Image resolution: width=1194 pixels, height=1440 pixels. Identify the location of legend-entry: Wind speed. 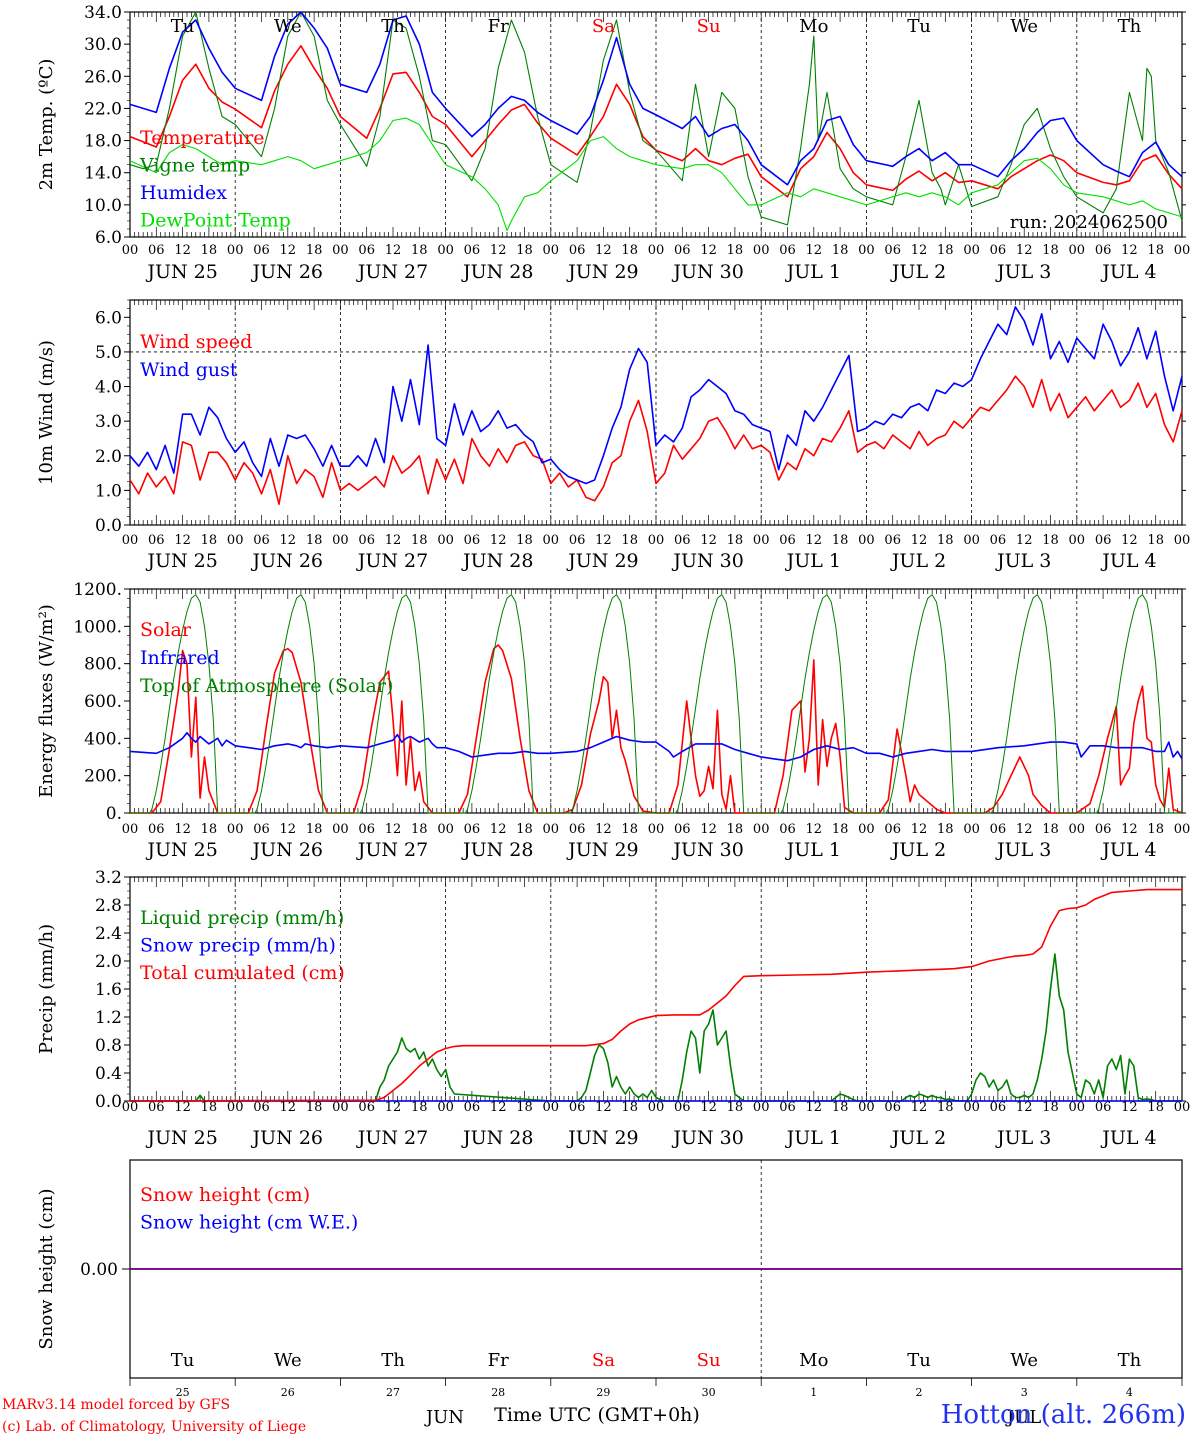
(196, 342).